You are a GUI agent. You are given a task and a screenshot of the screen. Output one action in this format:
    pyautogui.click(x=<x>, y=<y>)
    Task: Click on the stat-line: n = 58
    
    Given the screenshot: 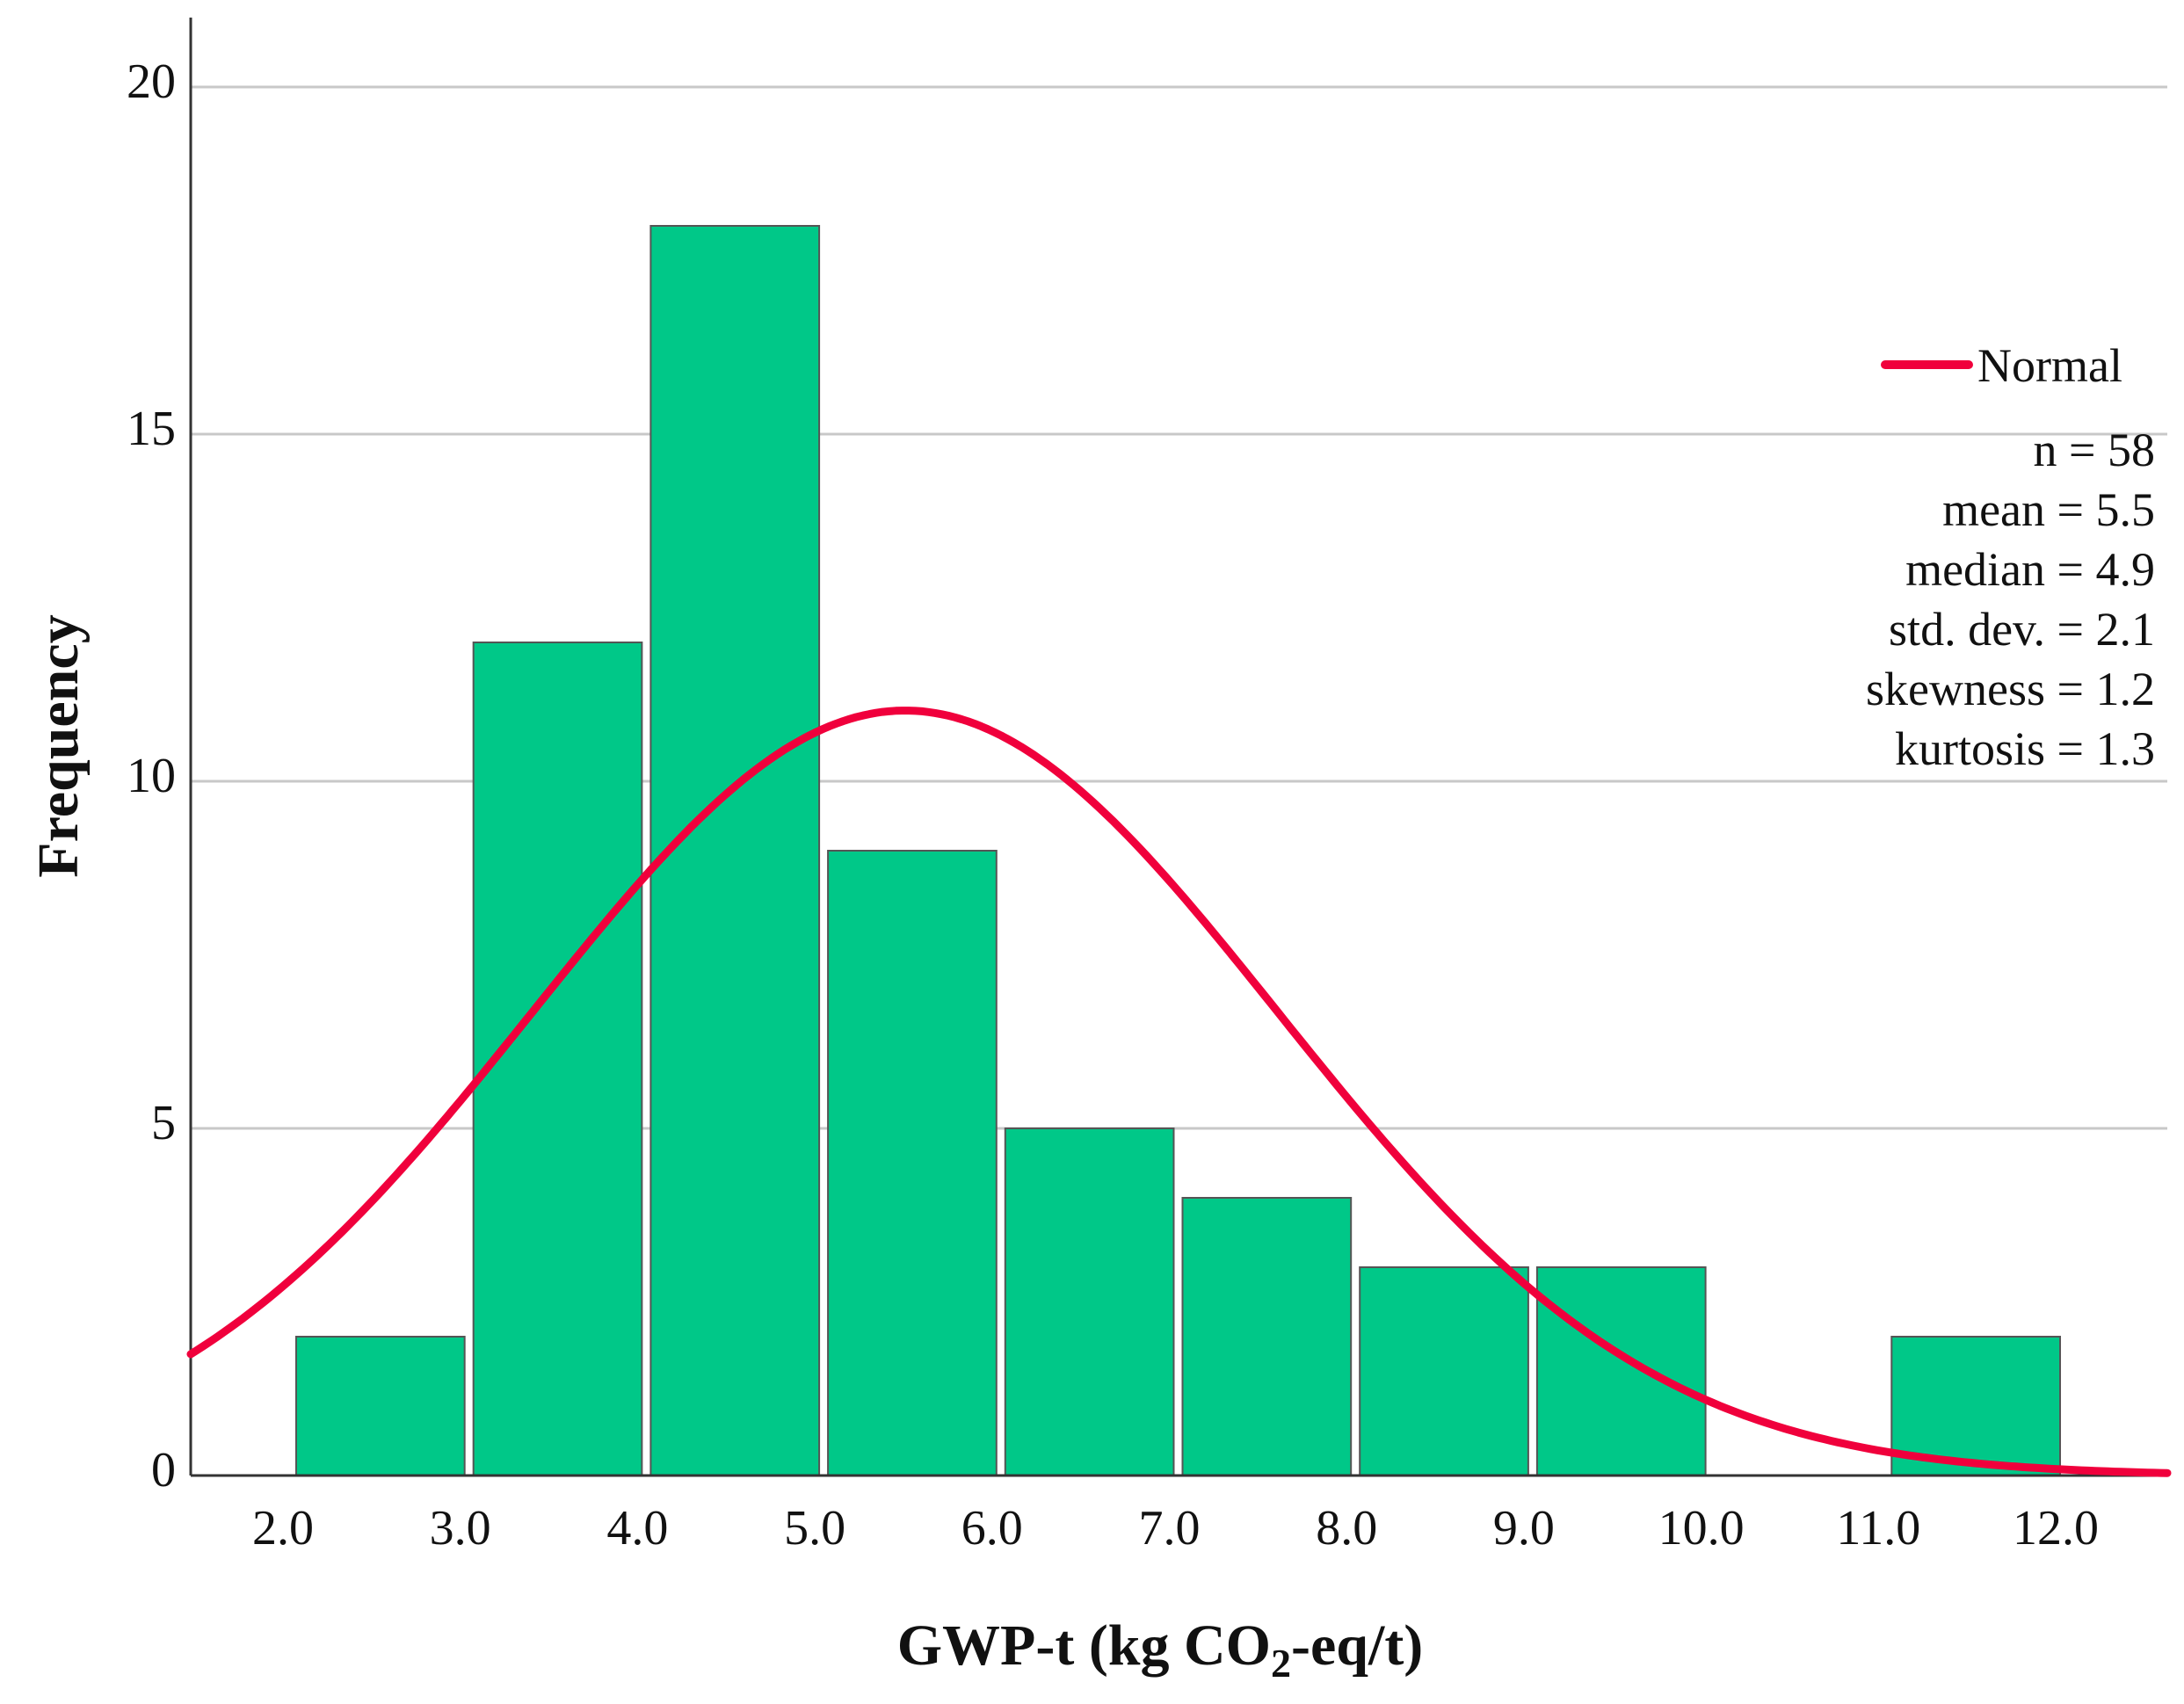 What is the action you would take?
    pyautogui.click(x=2094, y=450)
    